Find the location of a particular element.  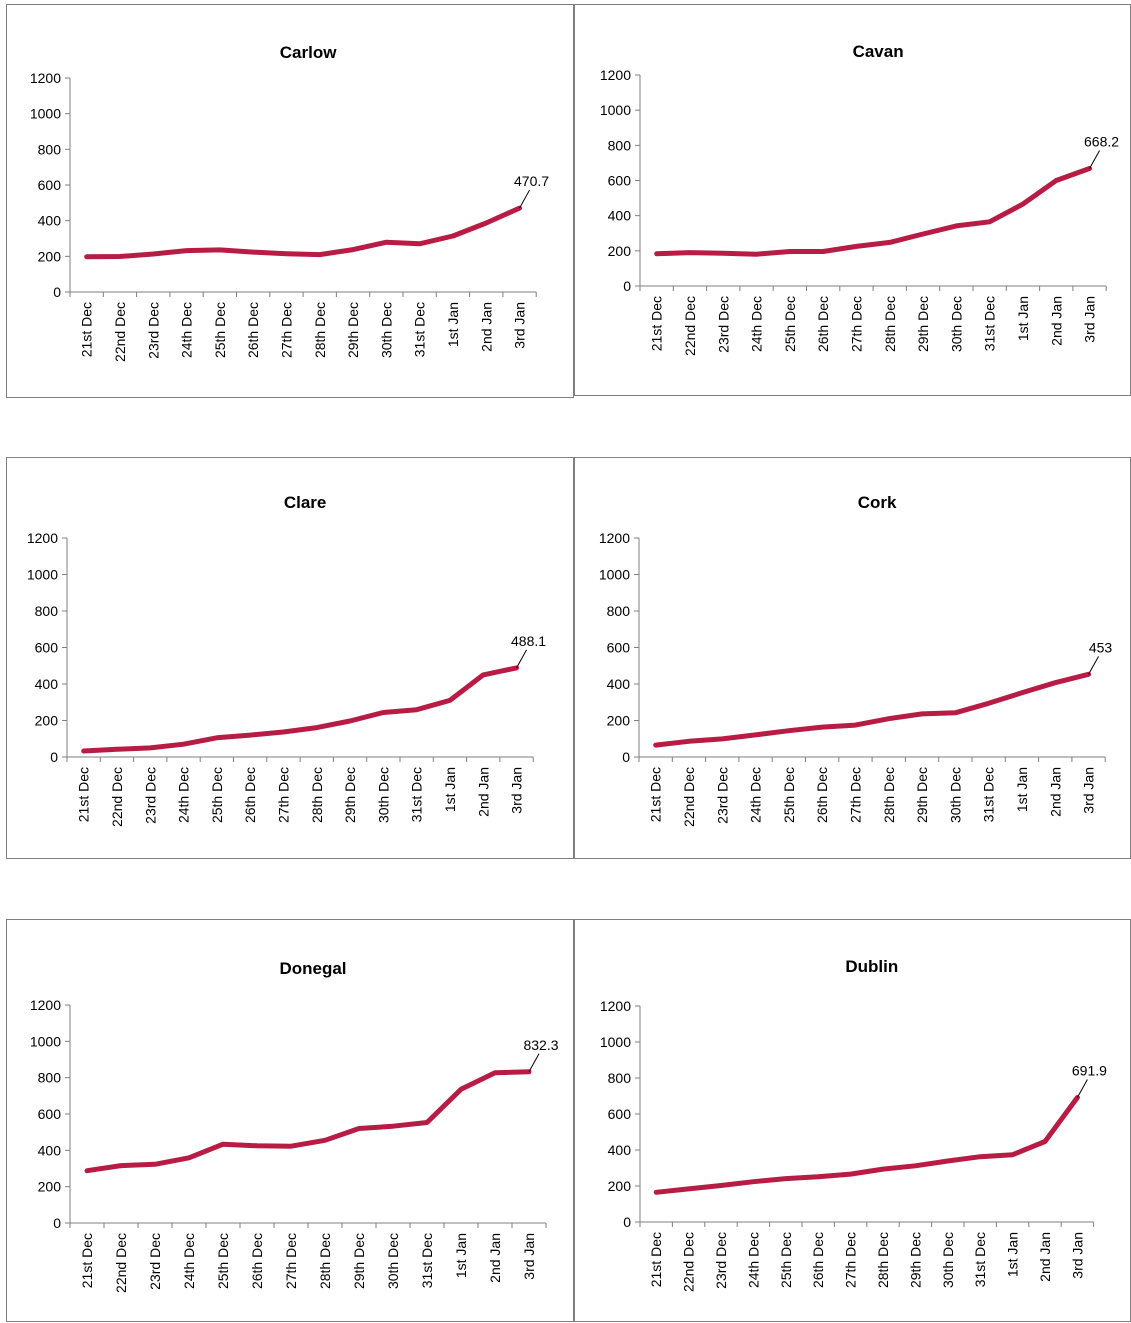

chart-title: Cork is located at coordinates (877, 502).